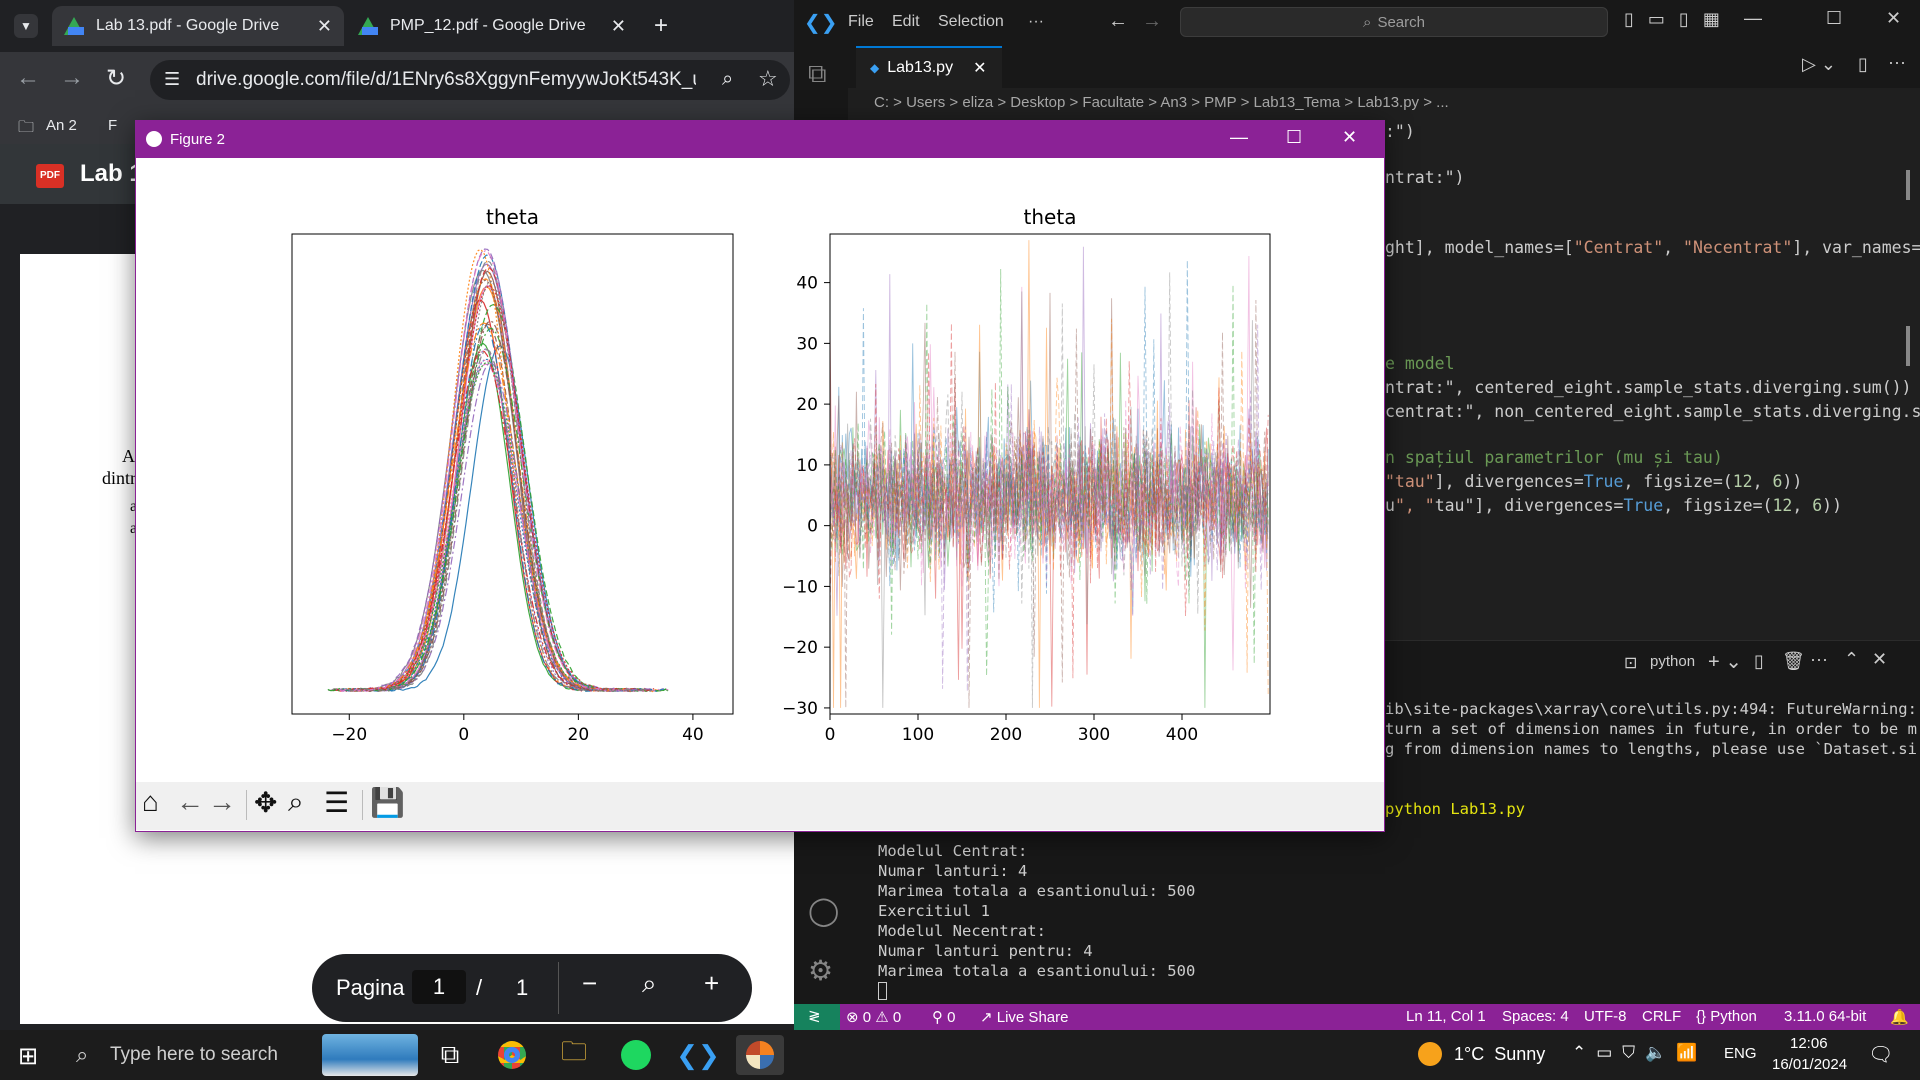 The image size is (1920, 1080). What do you see at coordinates (1036, 21) in the screenshot?
I see `menu-more: ···` at bounding box center [1036, 21].